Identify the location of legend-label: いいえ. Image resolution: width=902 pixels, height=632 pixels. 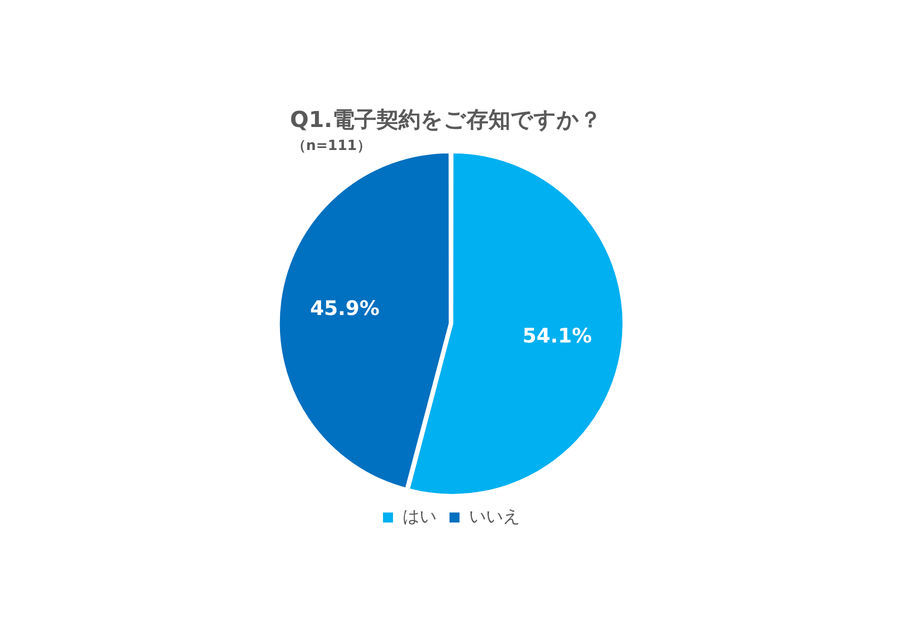
(494, 516).